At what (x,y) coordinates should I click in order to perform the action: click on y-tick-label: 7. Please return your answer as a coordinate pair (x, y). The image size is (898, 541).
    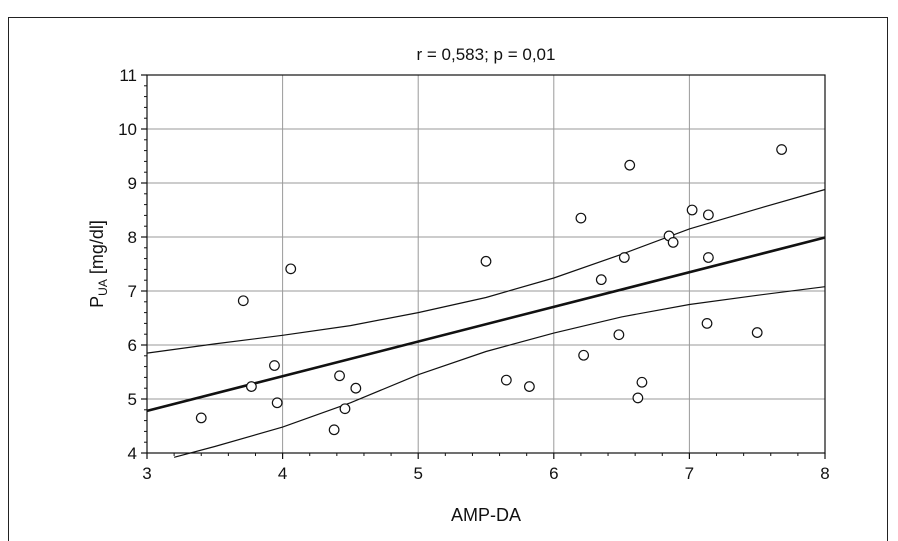
    Looking at the image, I should click on (132, 291).